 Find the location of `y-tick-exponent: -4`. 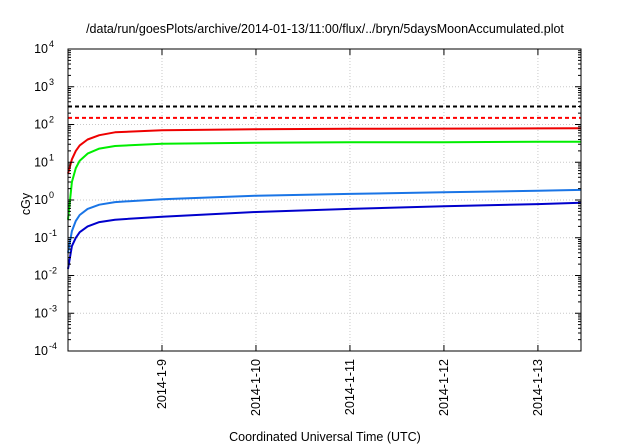

y-tick-exponent: -4 is located at coordinates (53, 346).